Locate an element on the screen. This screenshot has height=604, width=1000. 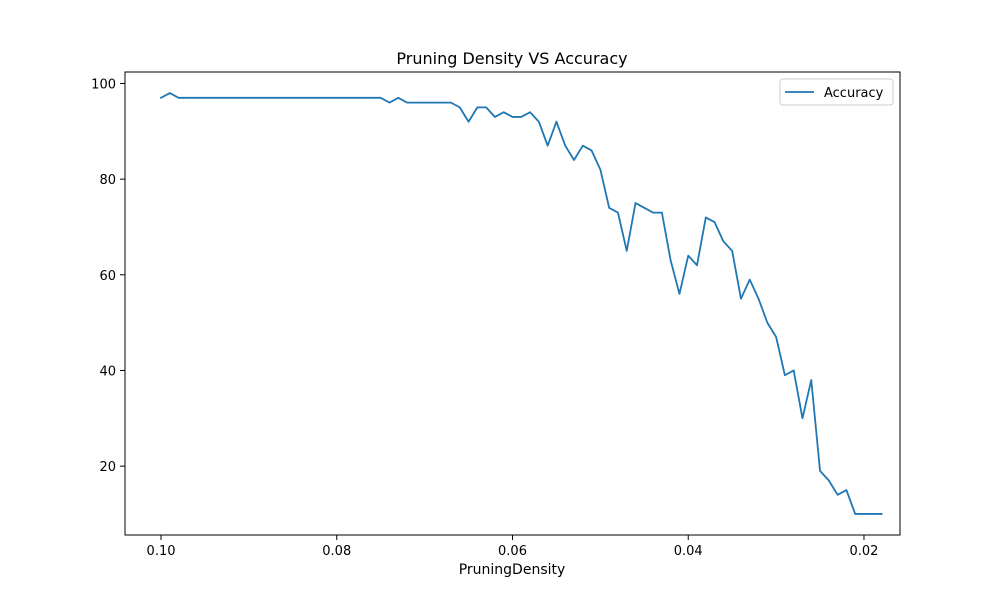
x-tick-label: 0.08 is located at coordinates (336, 551).